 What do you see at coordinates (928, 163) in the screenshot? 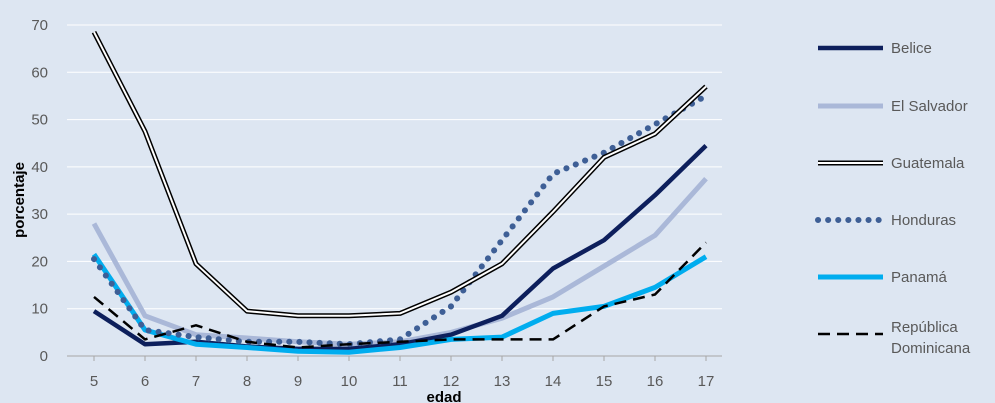
I see `legend-label: Guatemala` at bounding box center [928, 163].